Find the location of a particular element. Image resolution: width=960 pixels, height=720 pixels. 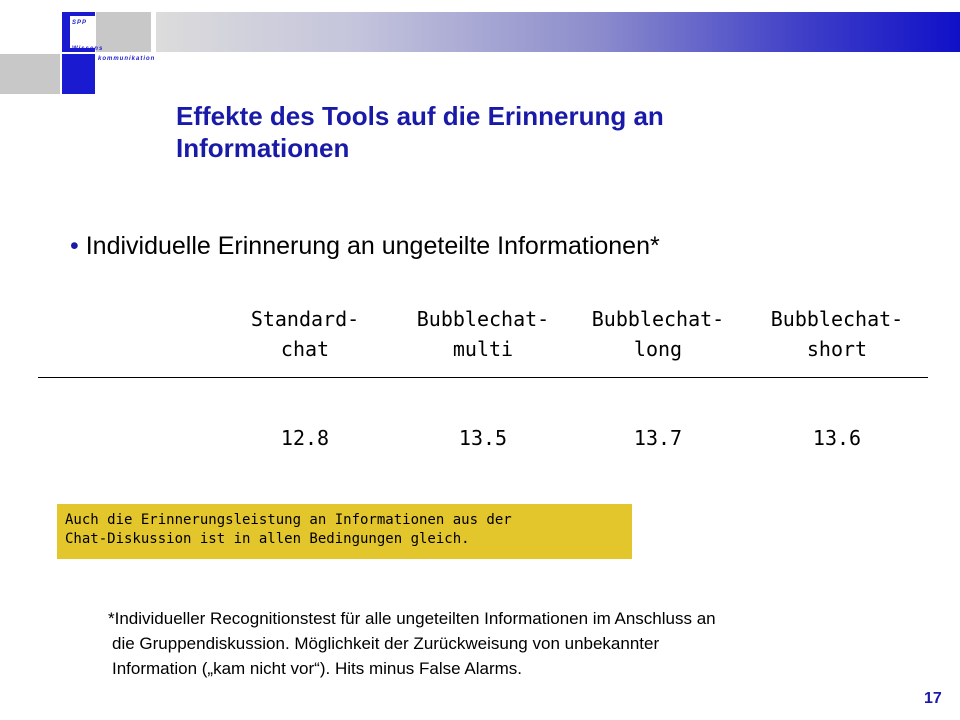

column-header-line2: long is located at coordinates (658, 349).